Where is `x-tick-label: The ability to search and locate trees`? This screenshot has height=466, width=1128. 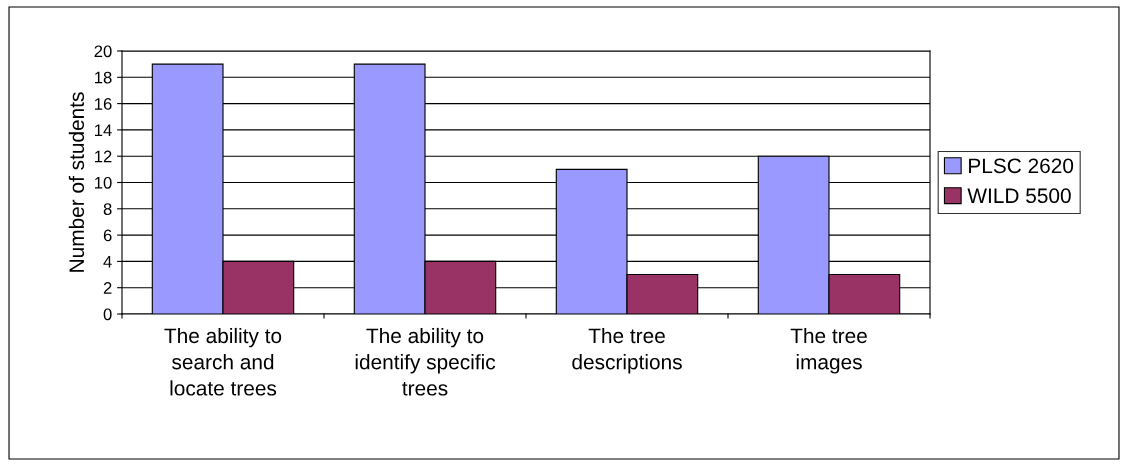 x-tick-label: The ability to search and locate trees is located at coordinates (223, 361).